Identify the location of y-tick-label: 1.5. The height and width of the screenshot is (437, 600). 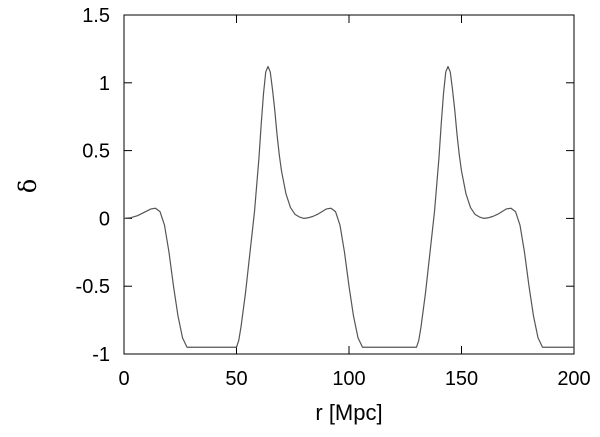
(96, 16).